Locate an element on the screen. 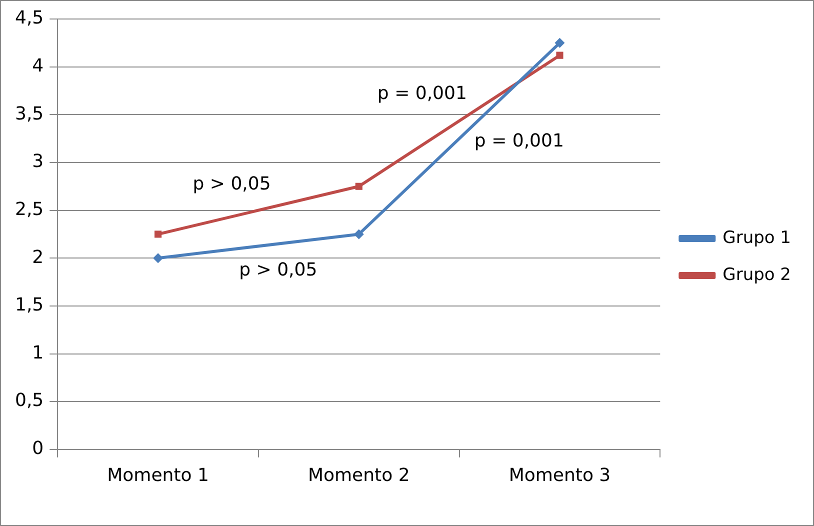 Image resolution: width=814 pixels, height=526 pixels. y-tick-label: 2,5 is located at coordinates (29, 209).